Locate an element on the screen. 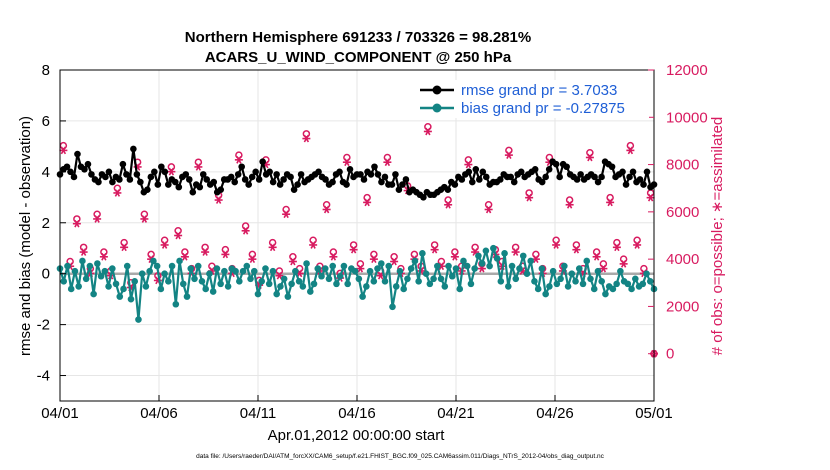  y-axis-label-right: # of obs: o=possible; ∗=assimilated is located at coordinates (717, 236).